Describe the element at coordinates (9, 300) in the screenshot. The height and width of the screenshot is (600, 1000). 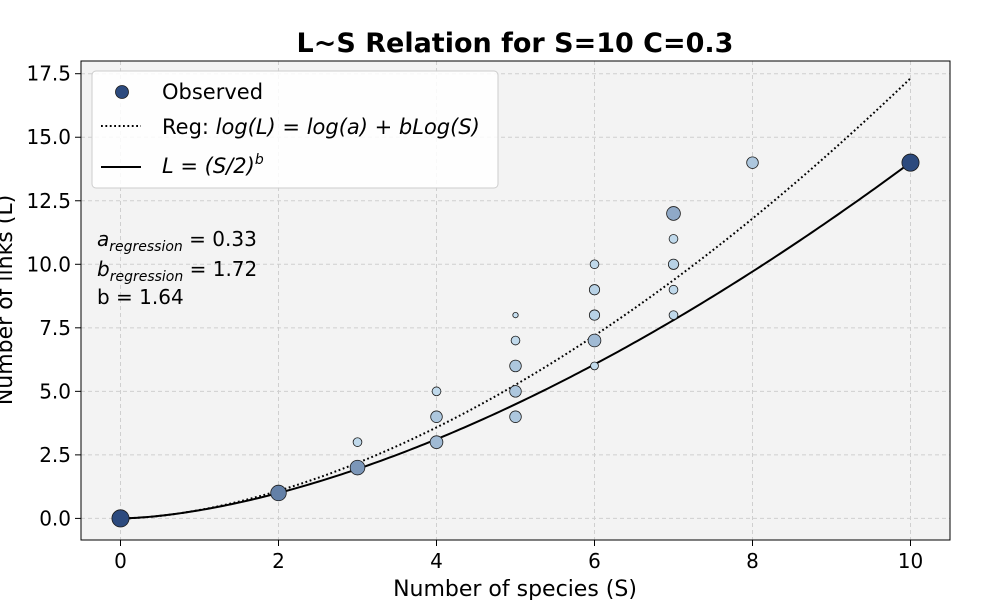
I see `y-axis-label: Number of links (L)` at that location.